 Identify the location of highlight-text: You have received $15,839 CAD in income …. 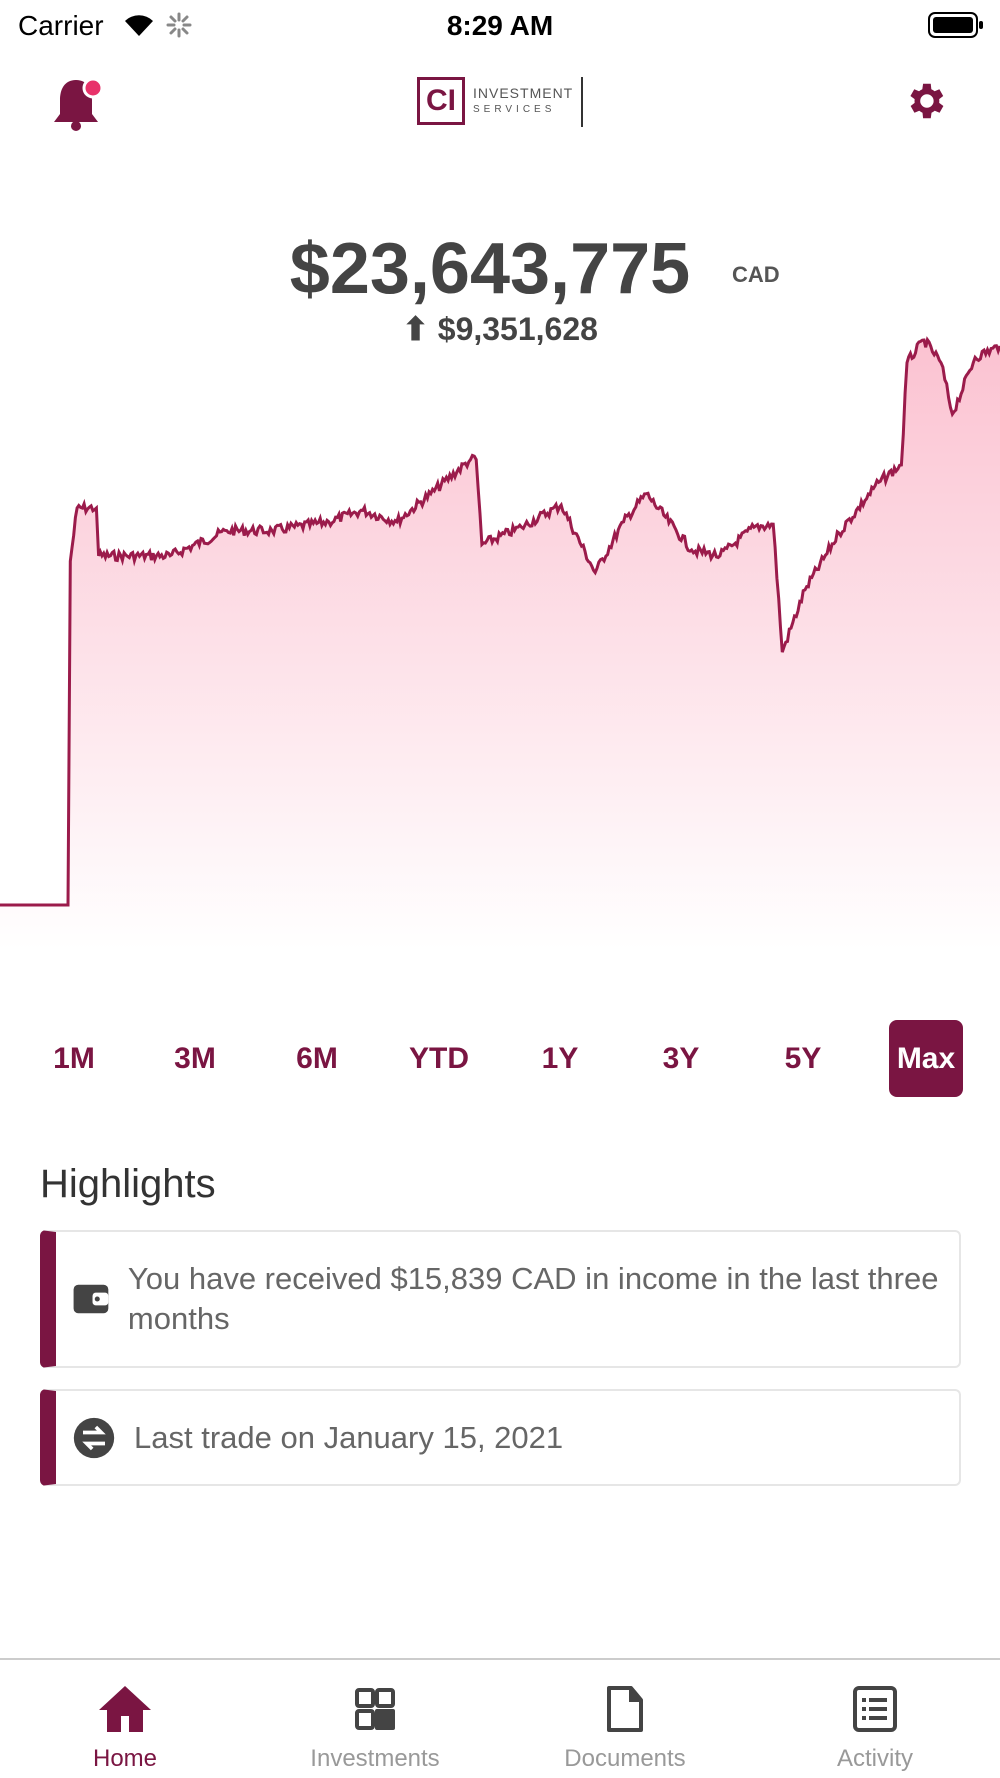
(533, 1298).